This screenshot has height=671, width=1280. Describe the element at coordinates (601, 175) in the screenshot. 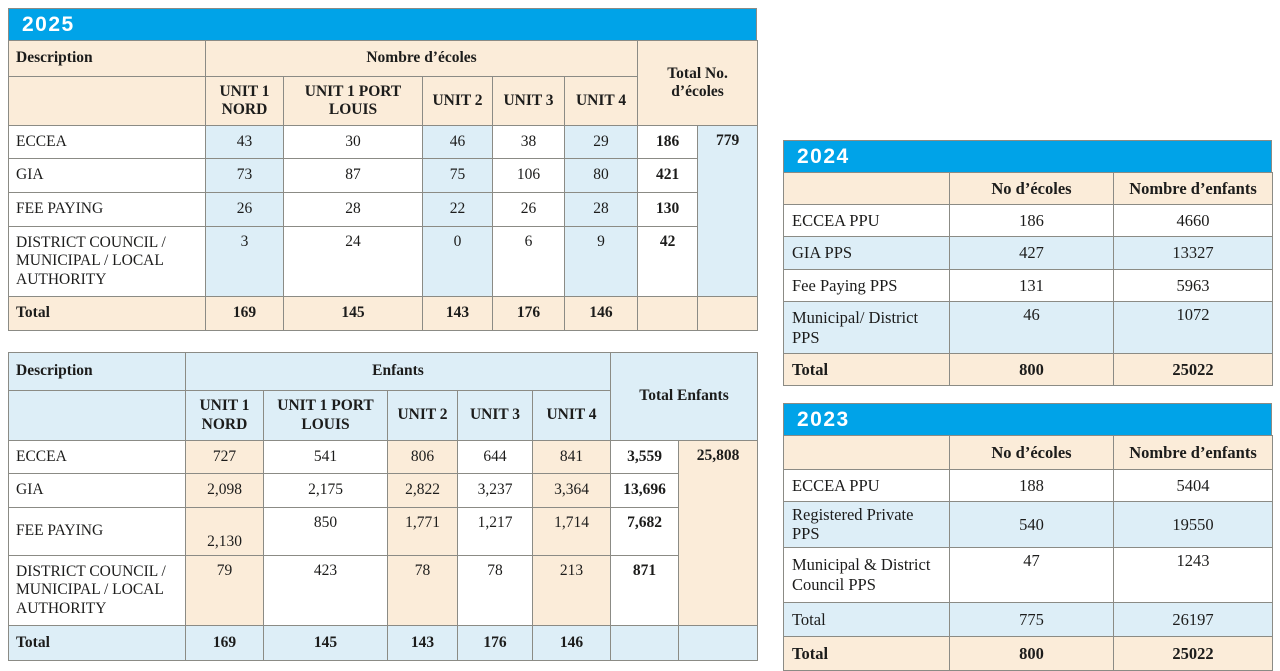

I see `data-cell: 80` at that location.